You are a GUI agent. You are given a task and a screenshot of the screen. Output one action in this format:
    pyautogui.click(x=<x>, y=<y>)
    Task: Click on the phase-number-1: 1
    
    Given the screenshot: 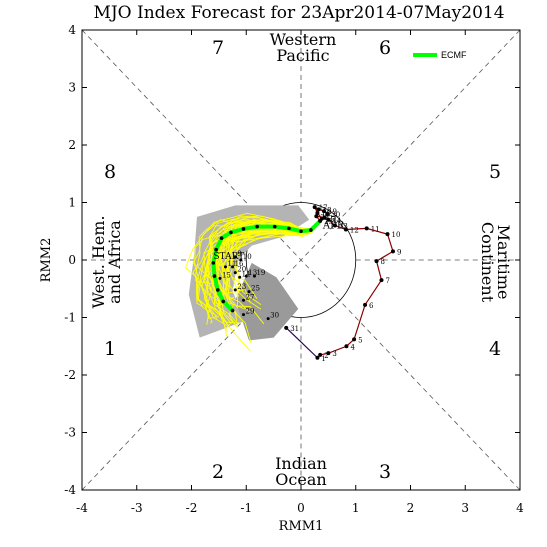 What is the action you would take?
    pyautogui.click(x=110, y=349)
    